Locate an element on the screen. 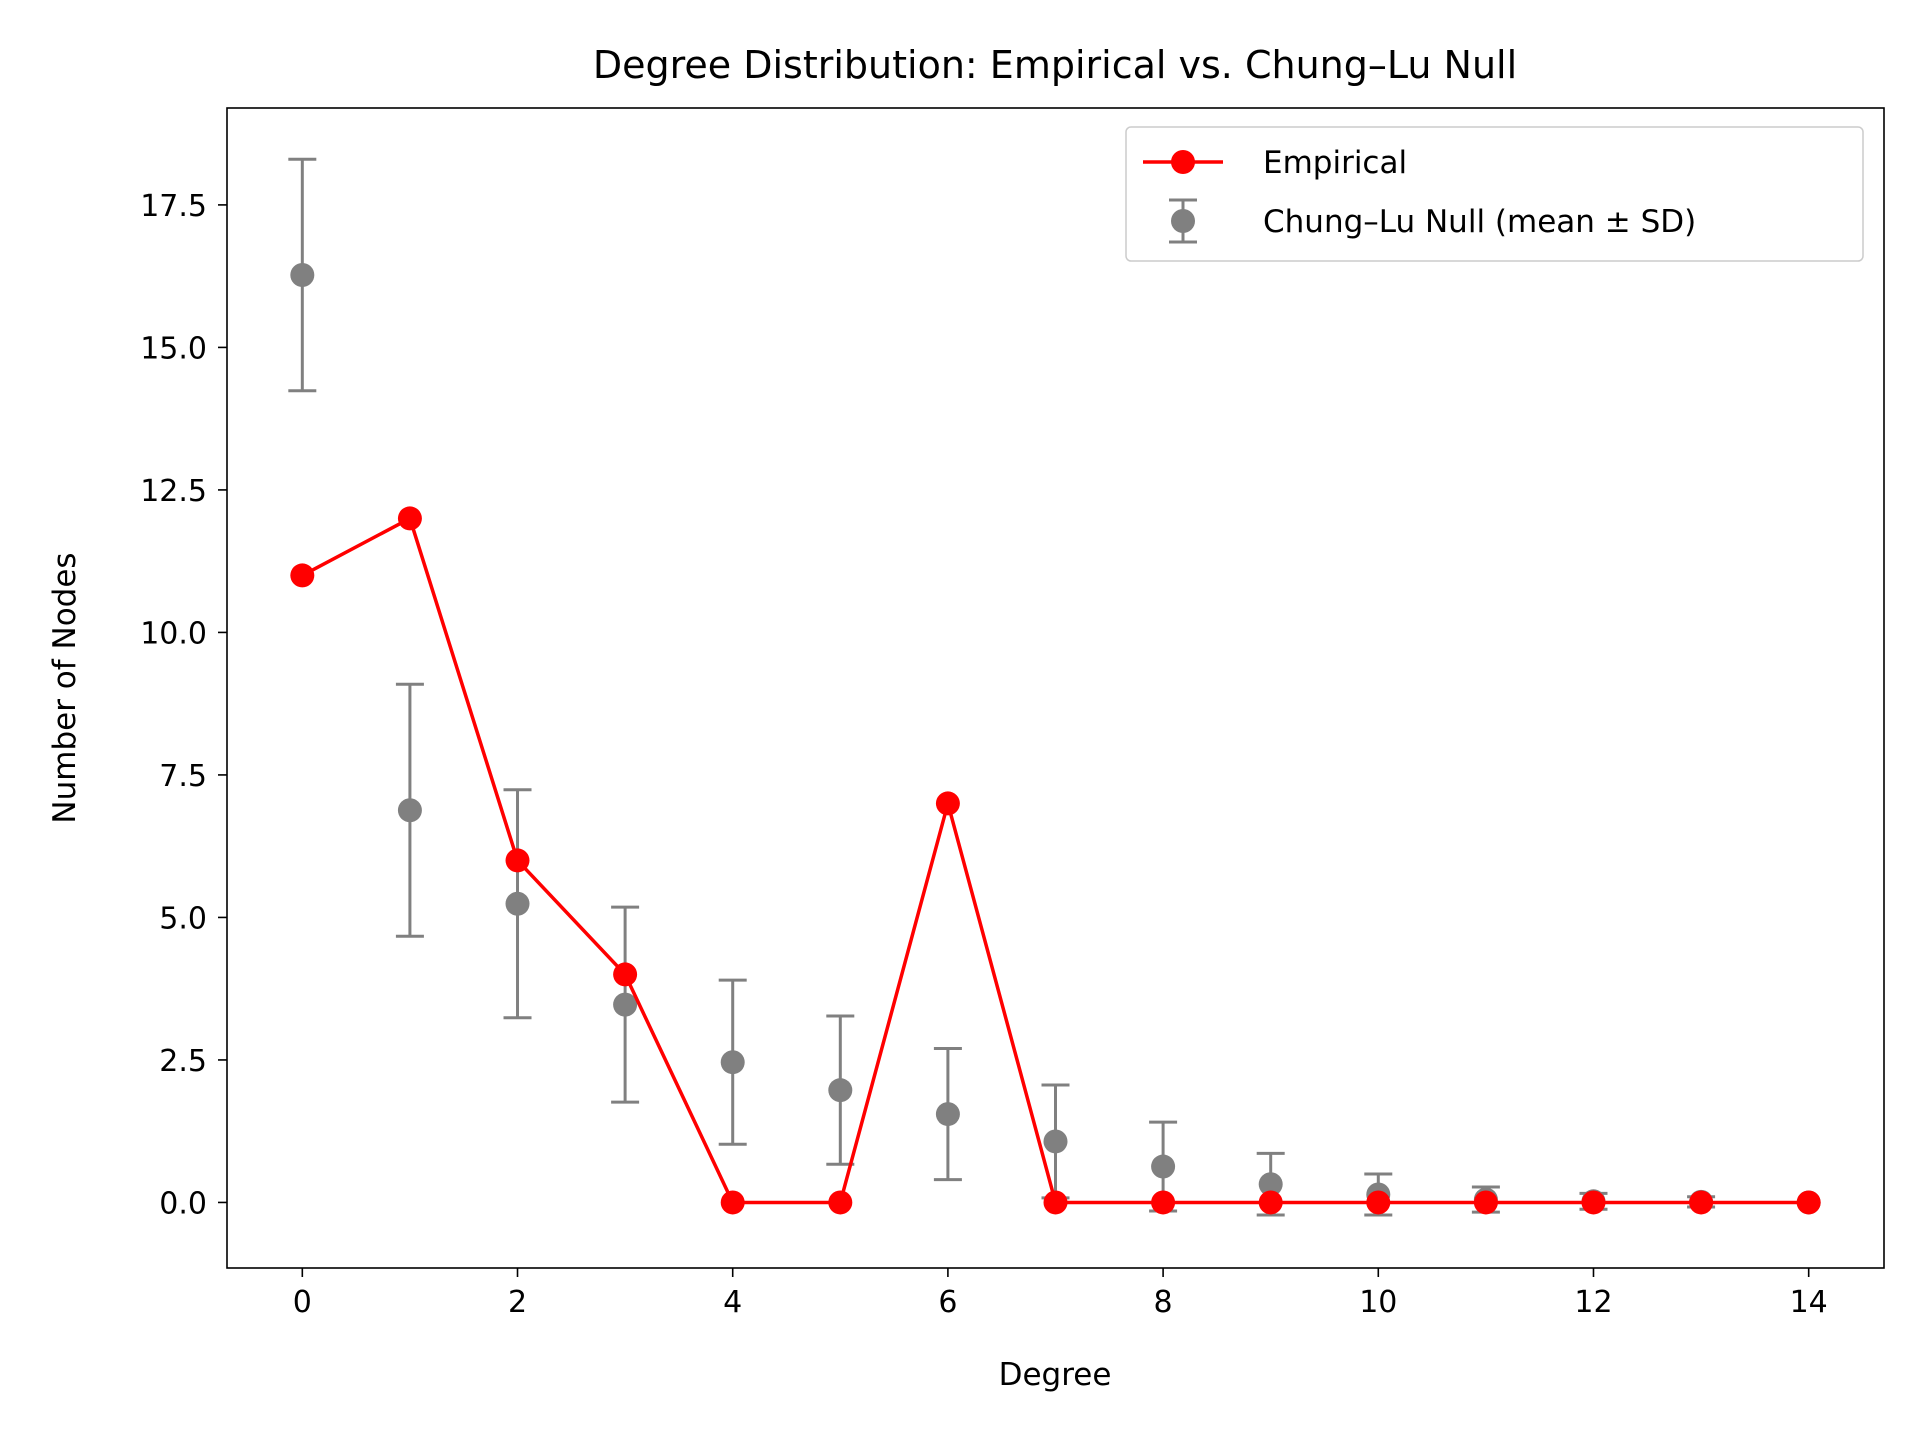 This screenshot has height=1440, width=1920. y-tick-label: 0.0 is located at coordinates (183, 1203).